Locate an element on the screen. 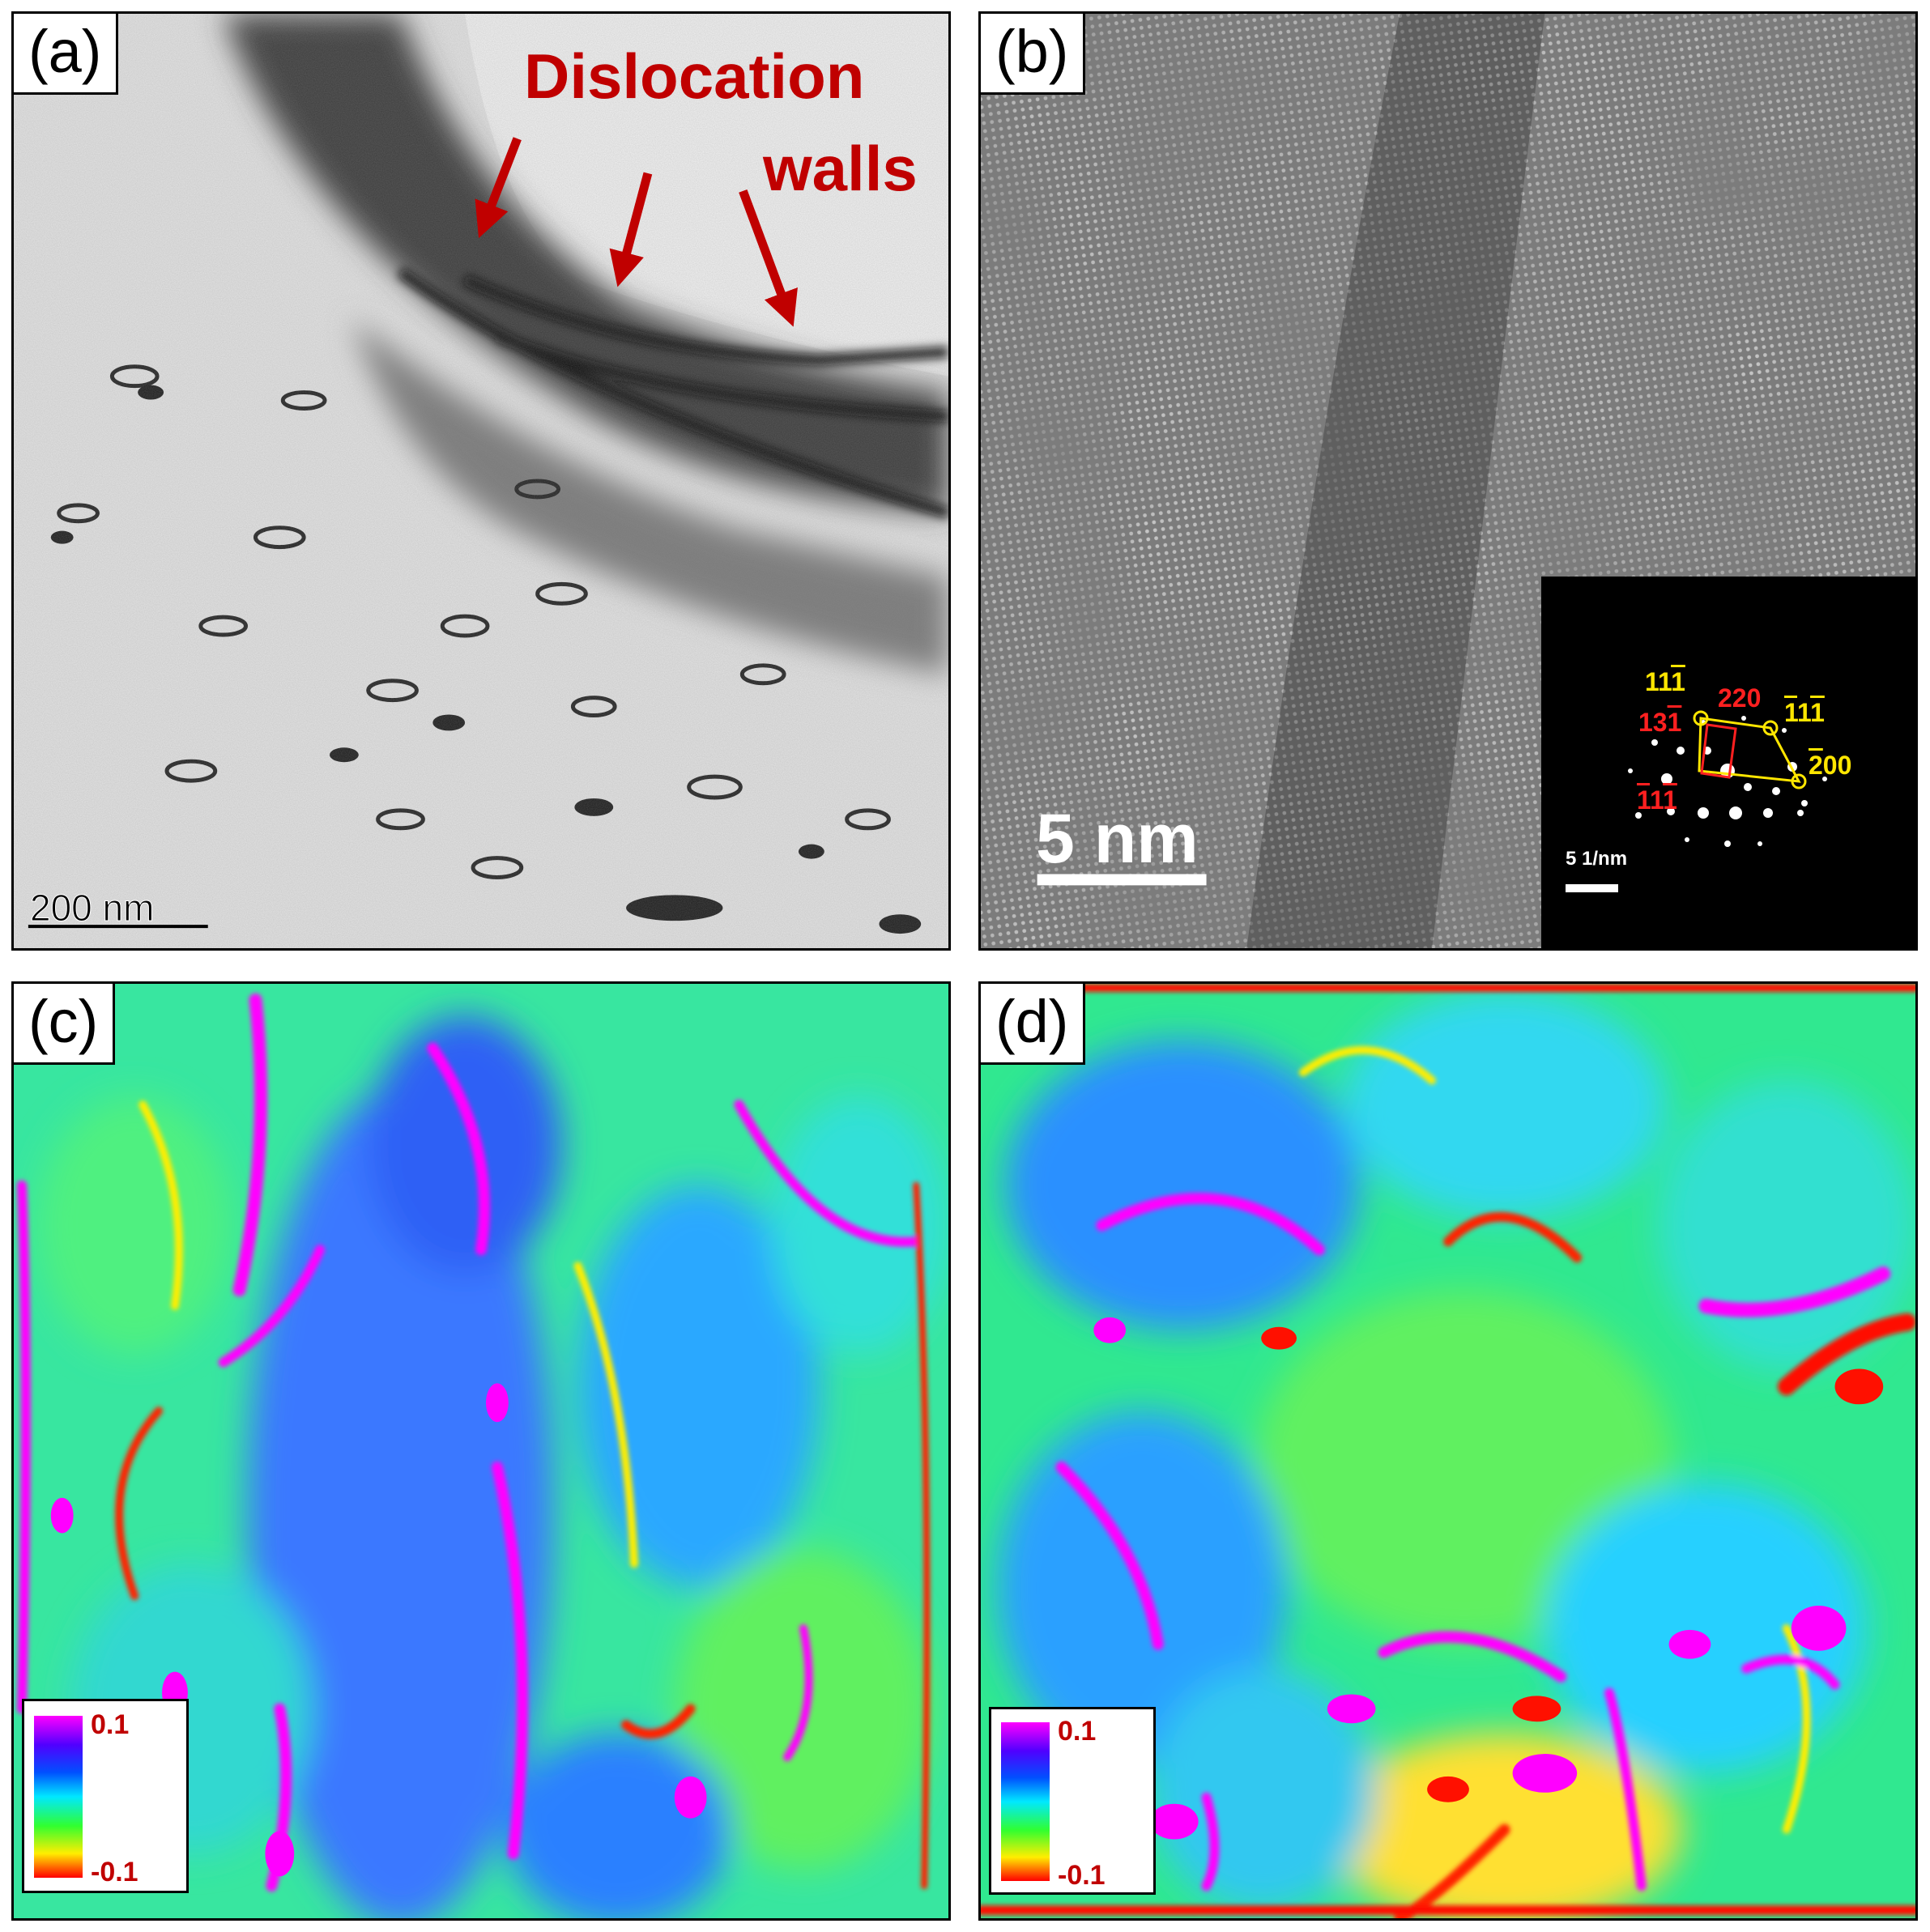 The image size is (1930, 1932). colorbar-max-c: 0.1 is located at coordinates (110, 1724).